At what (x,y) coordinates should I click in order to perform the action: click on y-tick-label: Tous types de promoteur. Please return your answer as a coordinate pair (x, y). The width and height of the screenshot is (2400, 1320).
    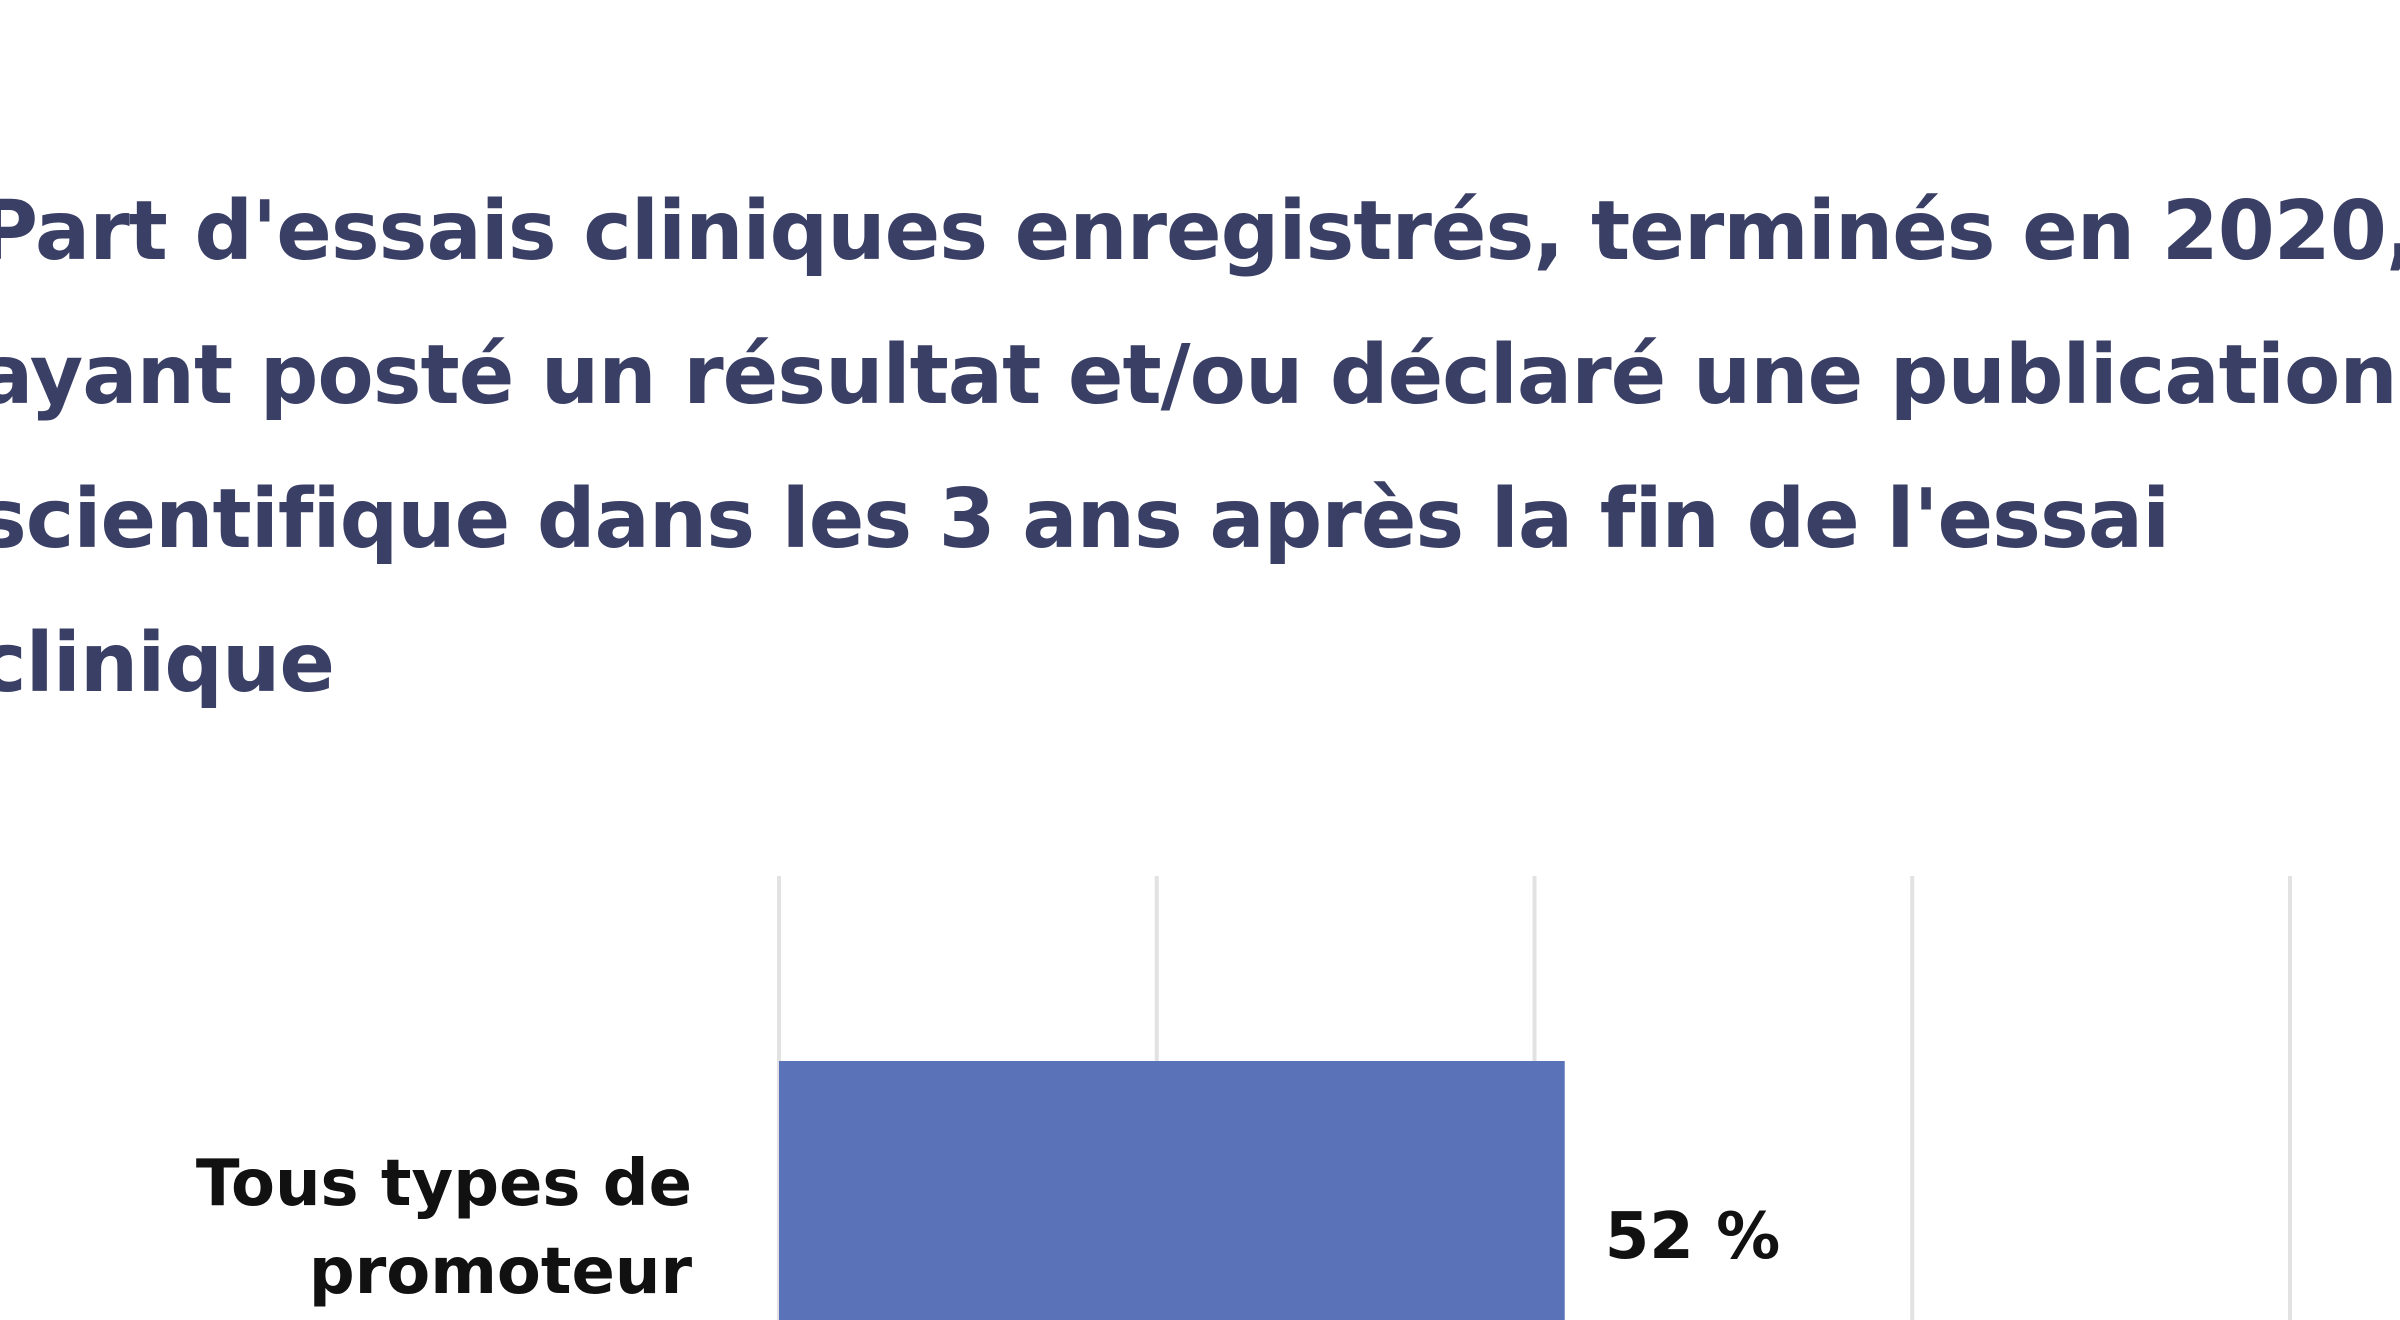
    Looking at the image, I should click on (443, 1228).